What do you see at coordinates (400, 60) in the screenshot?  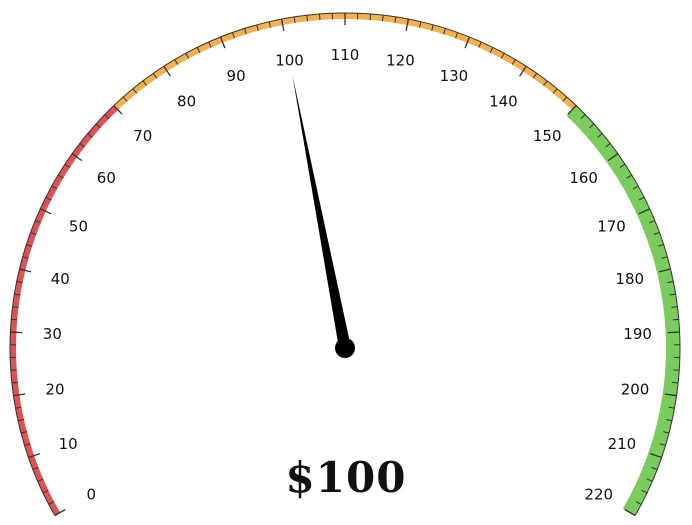 I see `gauge-tick-label: 120` at bounding box center [400, 60].